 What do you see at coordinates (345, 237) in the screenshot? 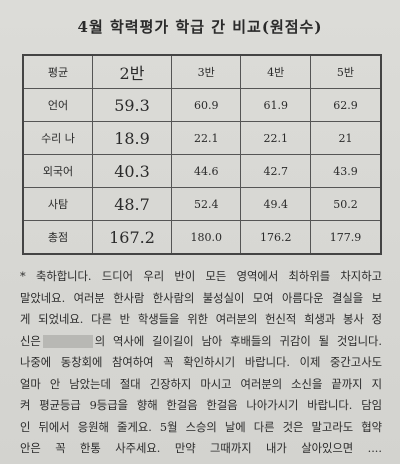
I see `score-cell: 177.9` at bounding box center [345, 237].